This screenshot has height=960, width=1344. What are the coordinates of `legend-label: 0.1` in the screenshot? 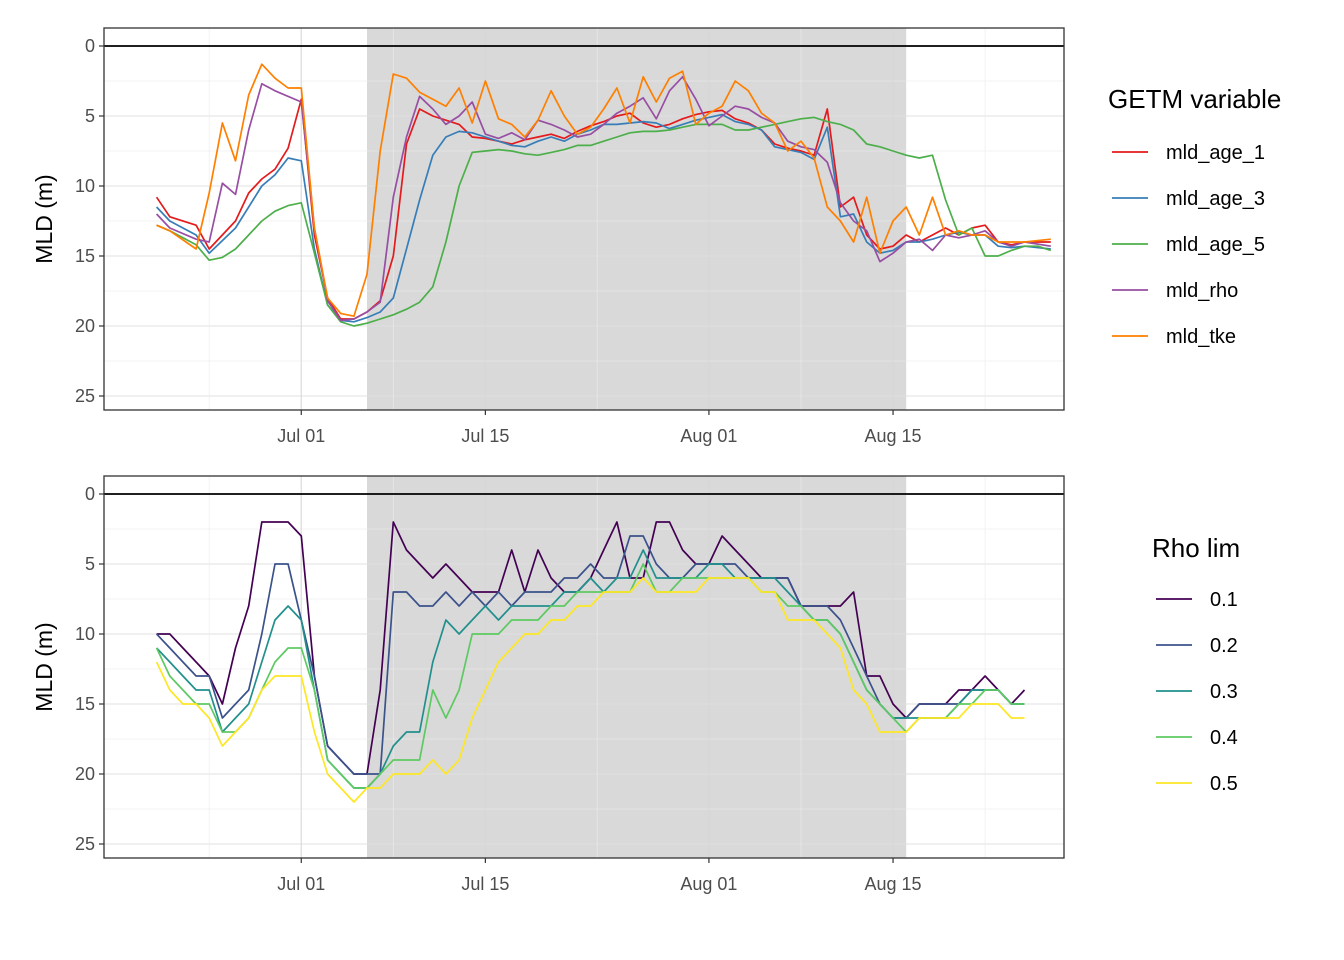 It's located at (1224, 600).